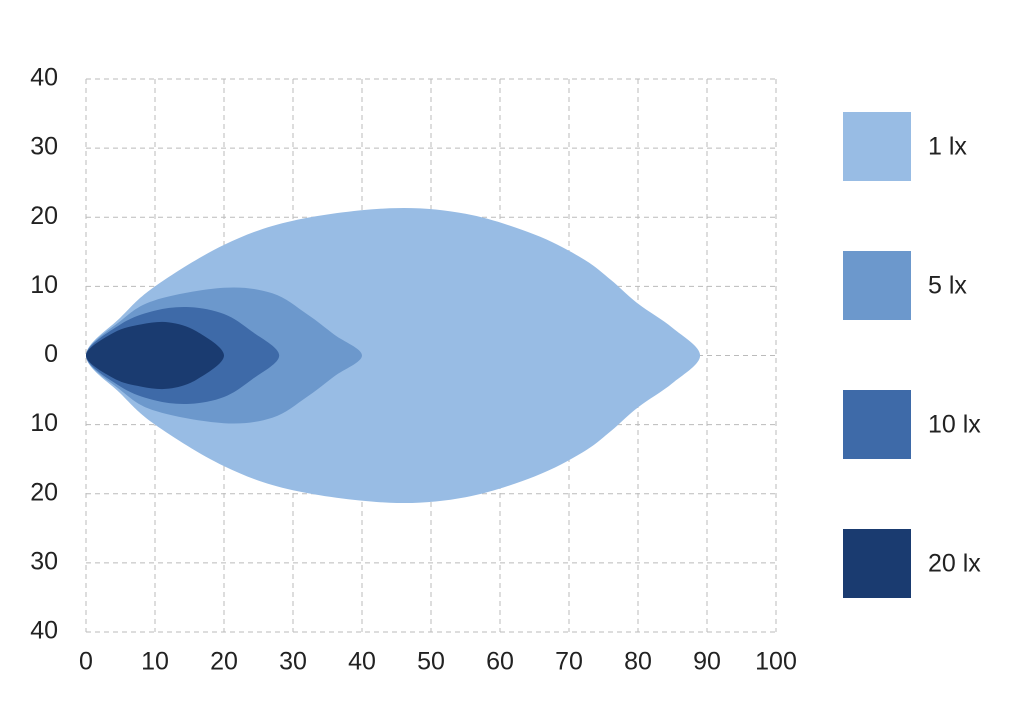 The height and width of the screenshot is (708, 1024). I want to click on x-tick-label: 70, so click(569, 662).